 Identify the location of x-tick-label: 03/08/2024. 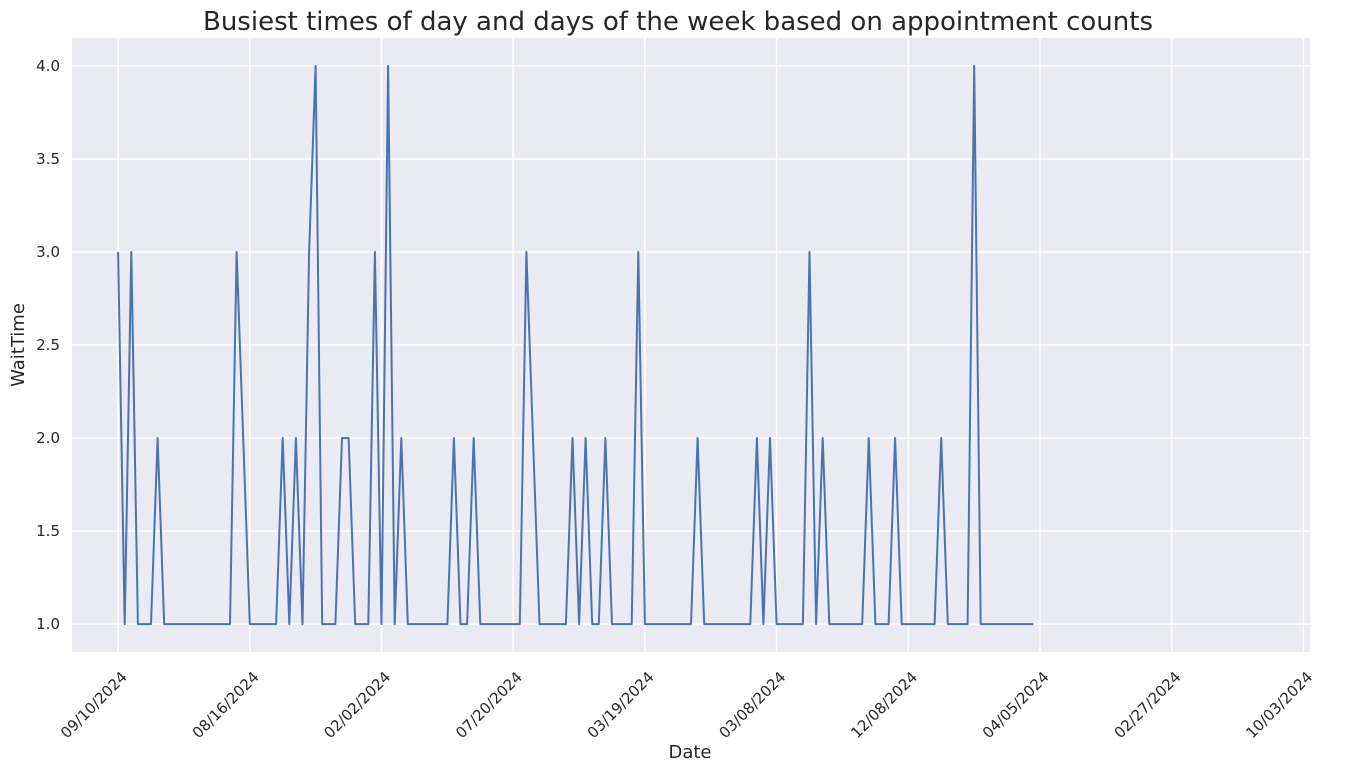
(752, 705).